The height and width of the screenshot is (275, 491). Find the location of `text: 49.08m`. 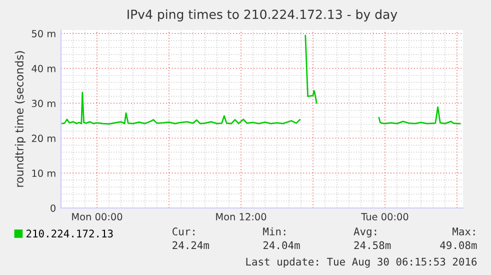

text: 49.08m is located at coordinates (458, 245).